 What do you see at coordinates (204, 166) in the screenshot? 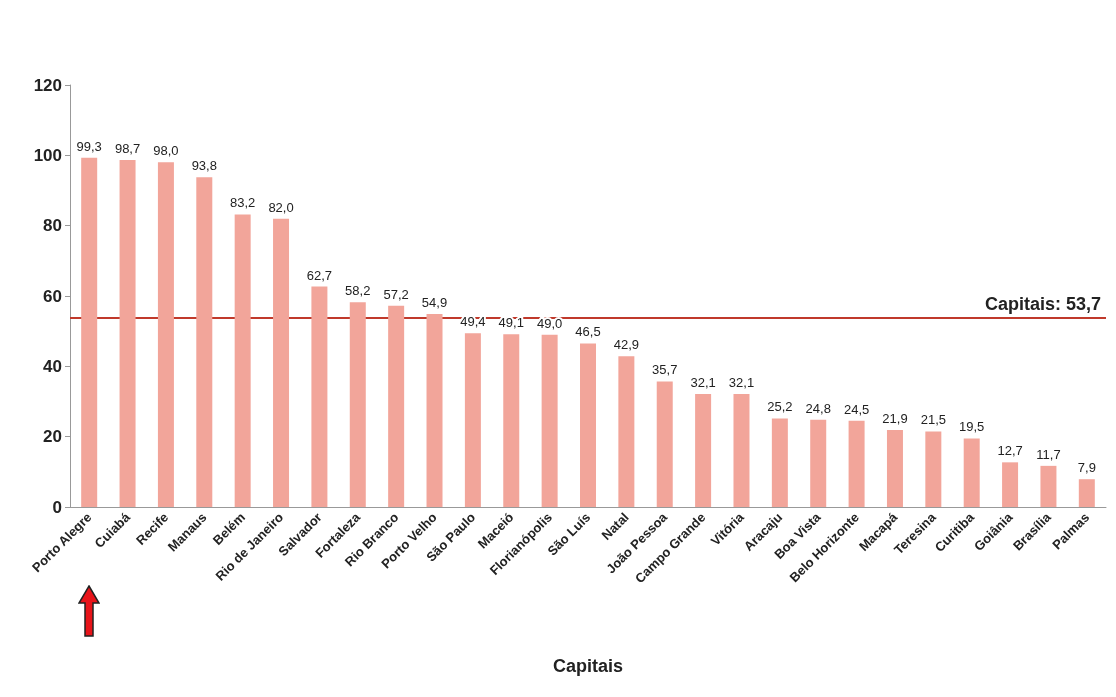
I see `data-label: 93,8` at bounding box center [204, 166].